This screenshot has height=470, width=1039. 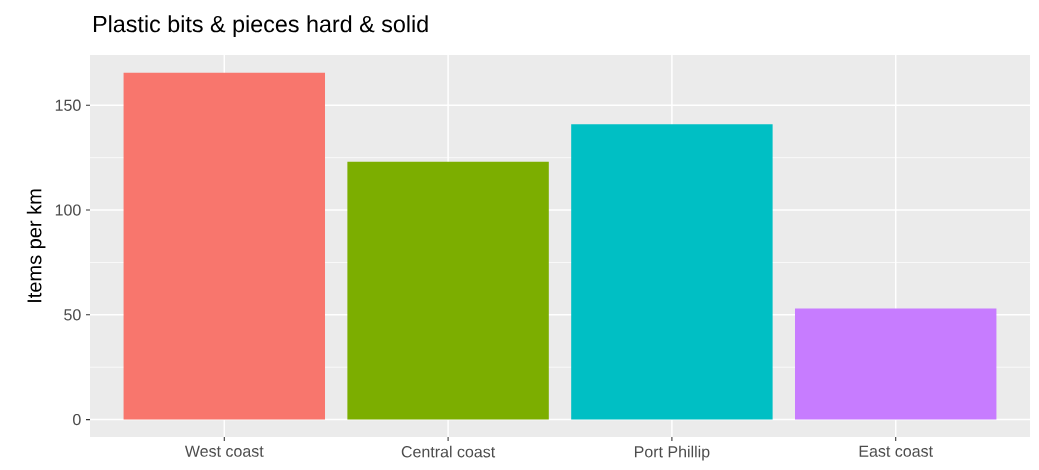 I want to click on y-tick-label: 0, so click(x=77, y=419).